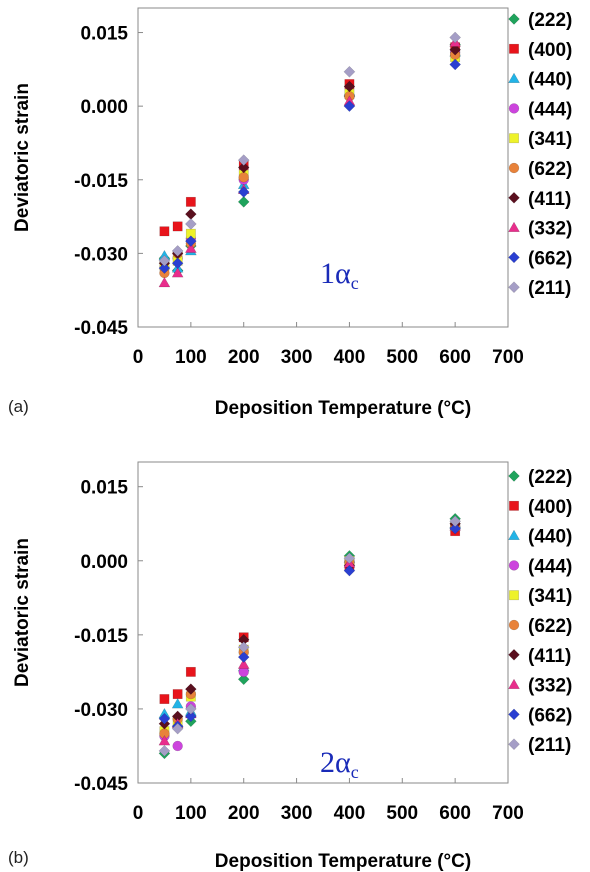 The image size is (590, 872). What do you see at coordinates (550, 507) in the screenshot?
I see `legend-label: (400)` at bounding box center [550, 507].